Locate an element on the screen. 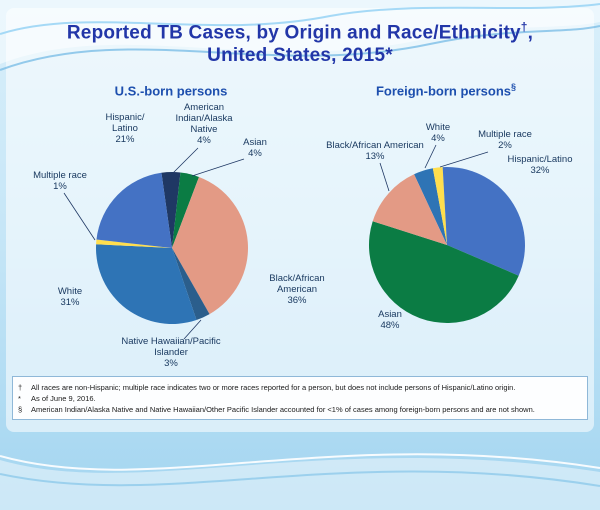  wave-decoration-top-icon is located at coordinates (300, 35).